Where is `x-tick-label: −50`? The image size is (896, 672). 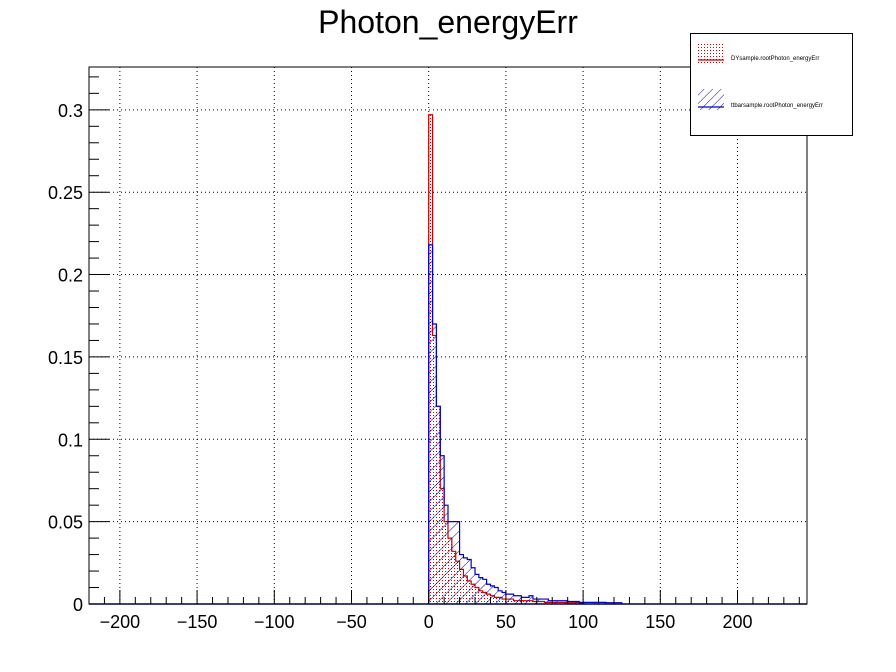
x-tick-label: −50 is located at coordinates (351, 622).